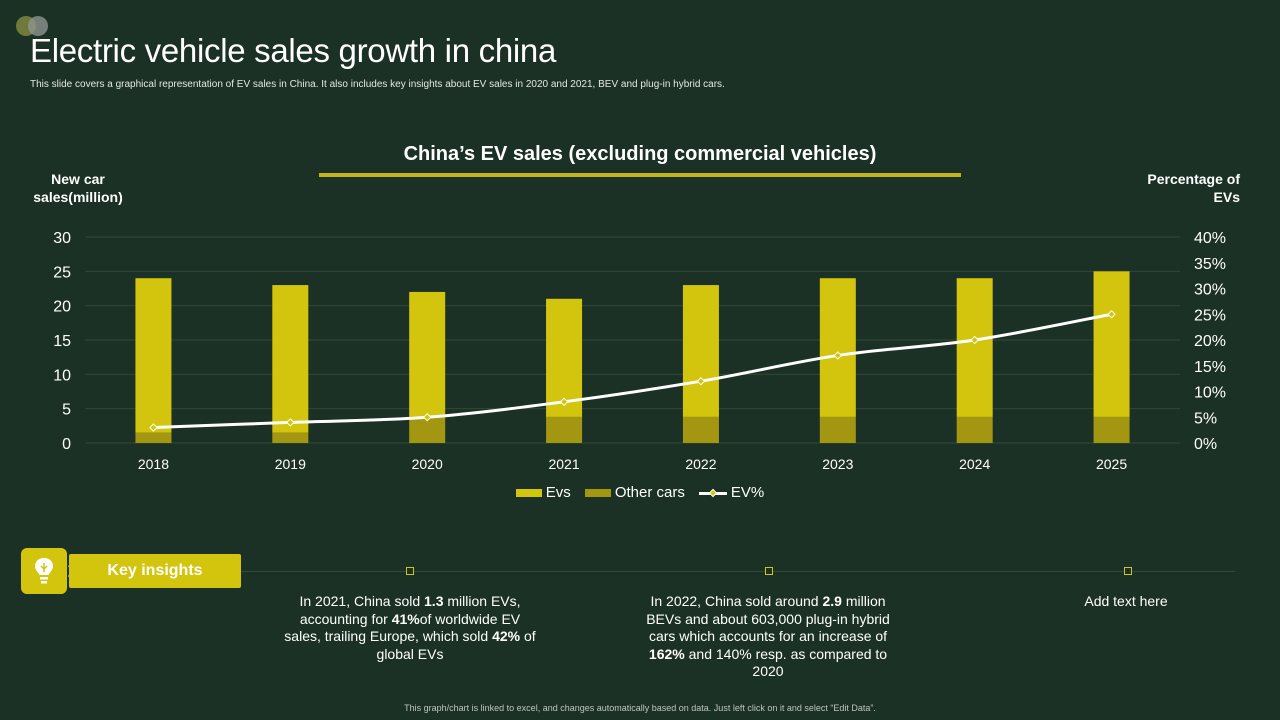  I want to click on y2-tick-label: 20%, so click(1210, 341).